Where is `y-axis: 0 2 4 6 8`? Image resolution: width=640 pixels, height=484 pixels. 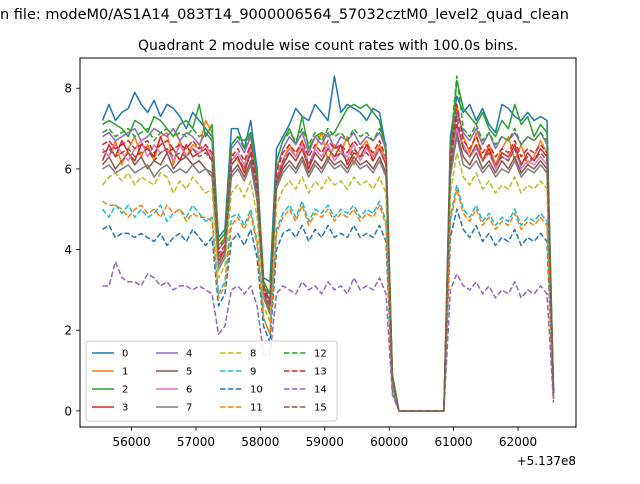
y-axis: 0 2 4 6 8 is located at coordinates (72, 250).